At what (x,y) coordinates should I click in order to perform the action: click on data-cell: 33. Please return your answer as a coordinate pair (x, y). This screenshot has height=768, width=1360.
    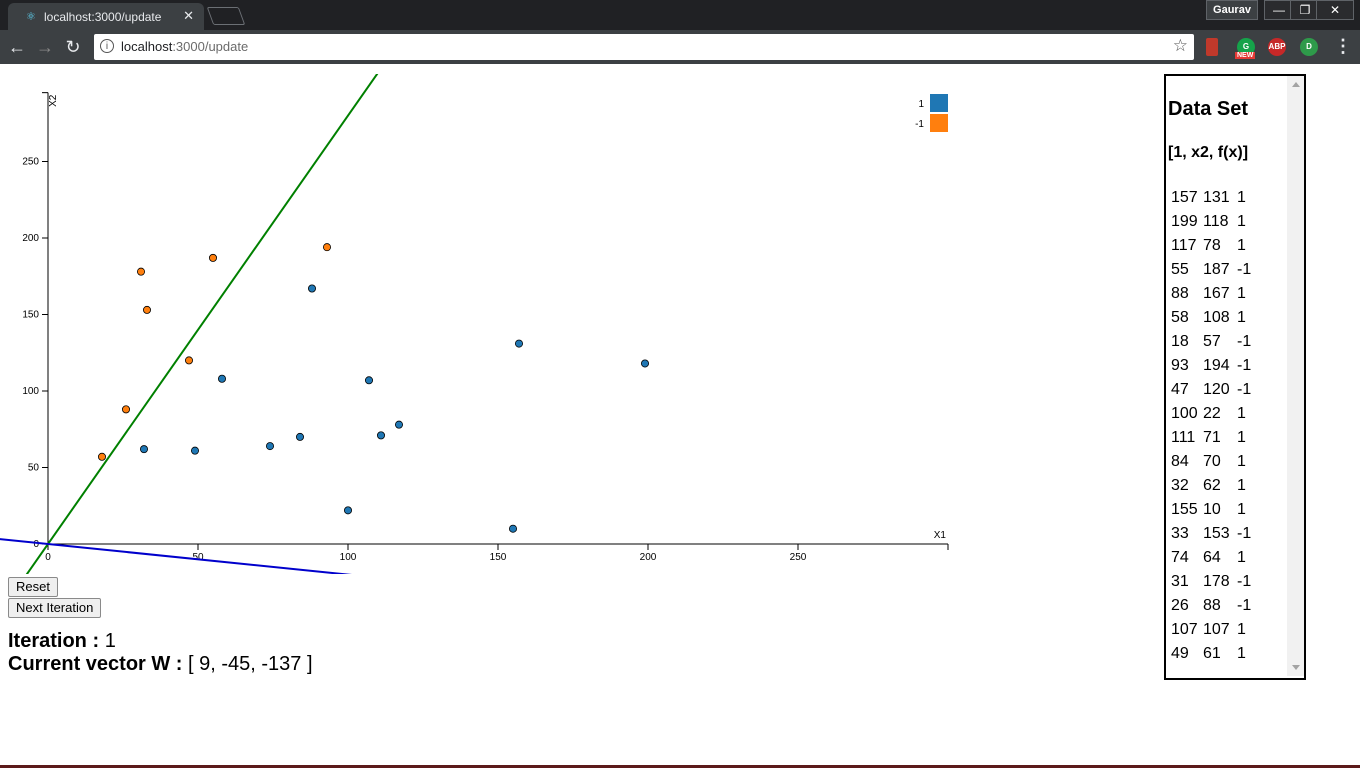
    Looking at the image, I should click on (1180, 533).